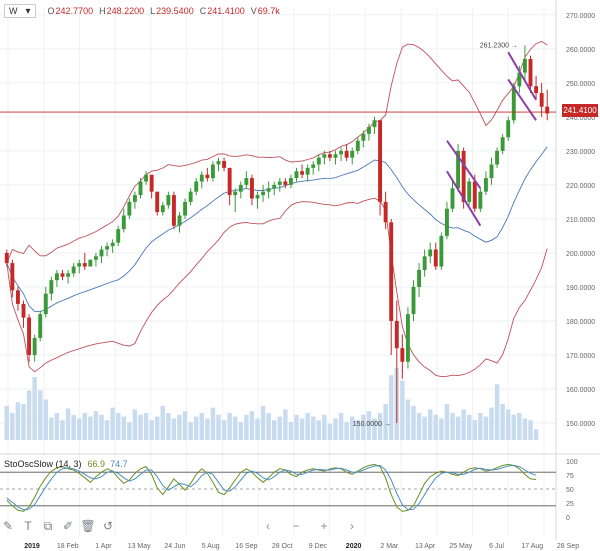  What do you see at coordinates (20, 11) in the screenshot?
I see `interval-select: W ▾` at bounding box center [20, 11].